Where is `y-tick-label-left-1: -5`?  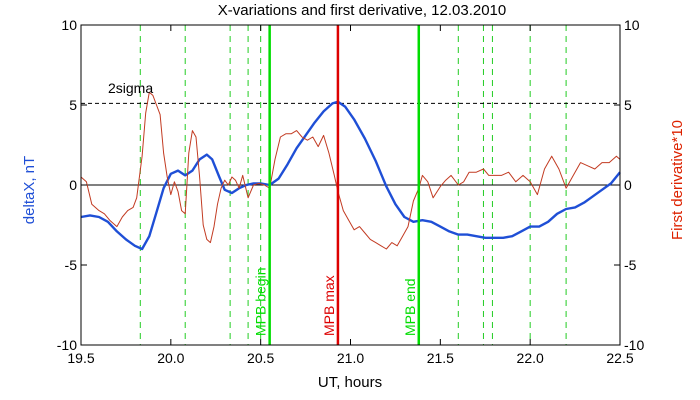 y-tick-label-left-1: -5 is located at coordinates (71, 265).